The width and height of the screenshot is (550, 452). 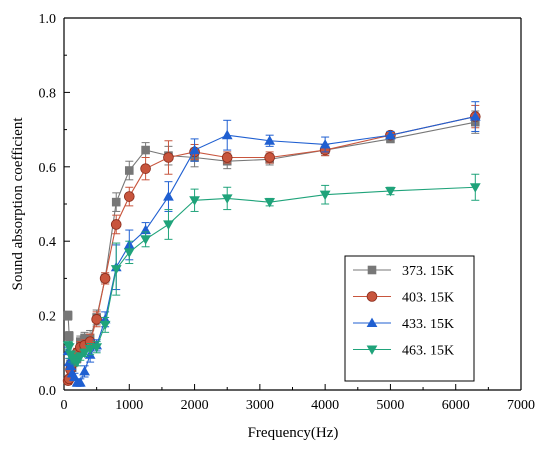 I want to click on y-tick-label: 1.0, so click(x=48, y=19).